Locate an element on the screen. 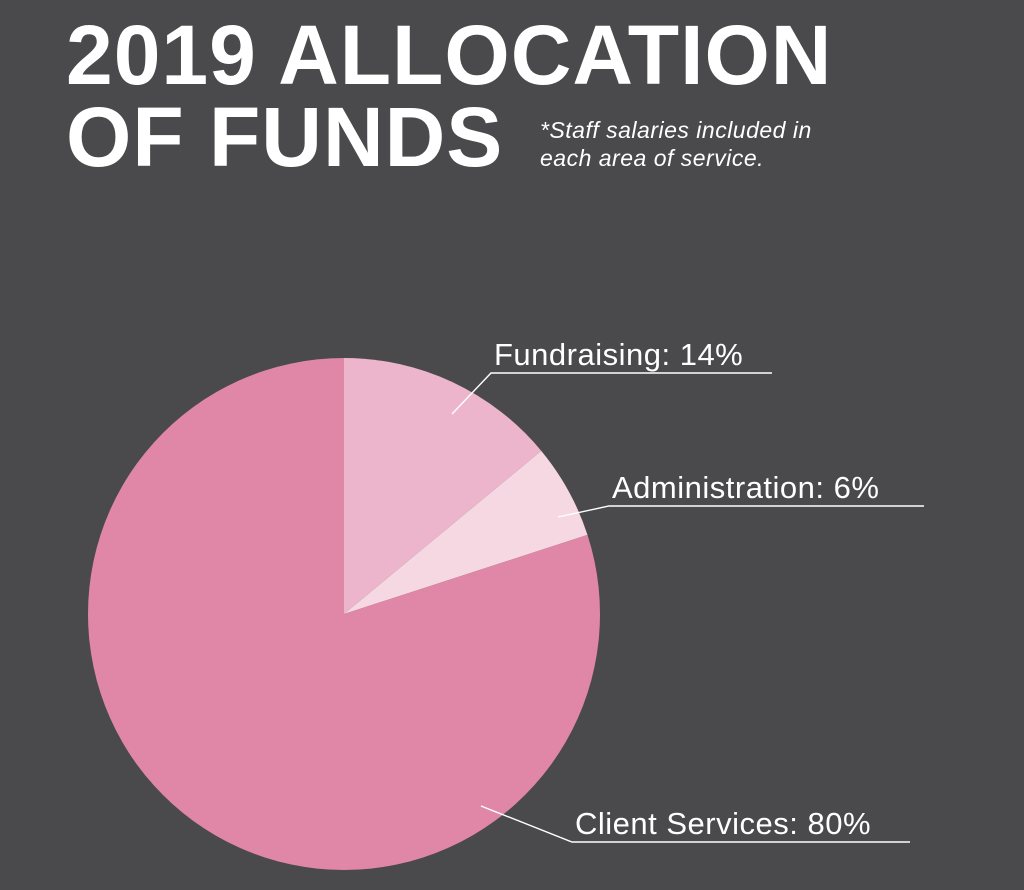 This screenshot has height=890, width=1024. chart-title-line-1: 2019 ALLOCATION is located at coordinates (449, 55).